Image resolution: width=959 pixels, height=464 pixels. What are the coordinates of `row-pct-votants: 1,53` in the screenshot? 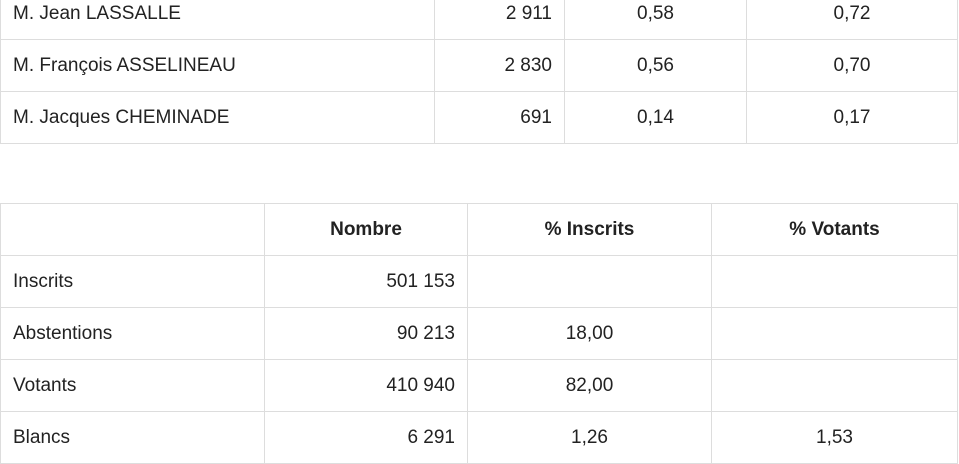 It's located at (835, 438).